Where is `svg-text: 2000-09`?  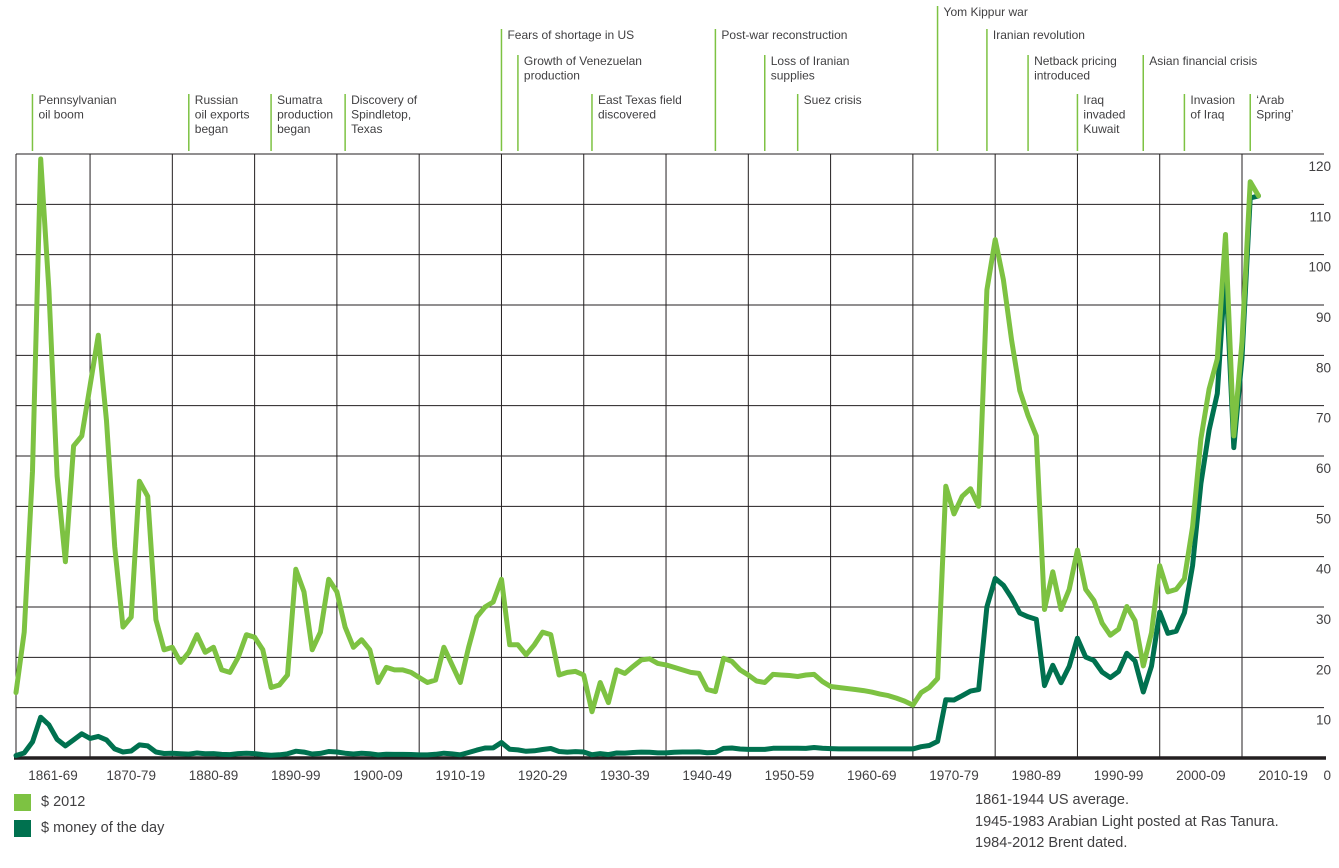
svg-text: 2000-09 is located at coordinates (1201, 775).